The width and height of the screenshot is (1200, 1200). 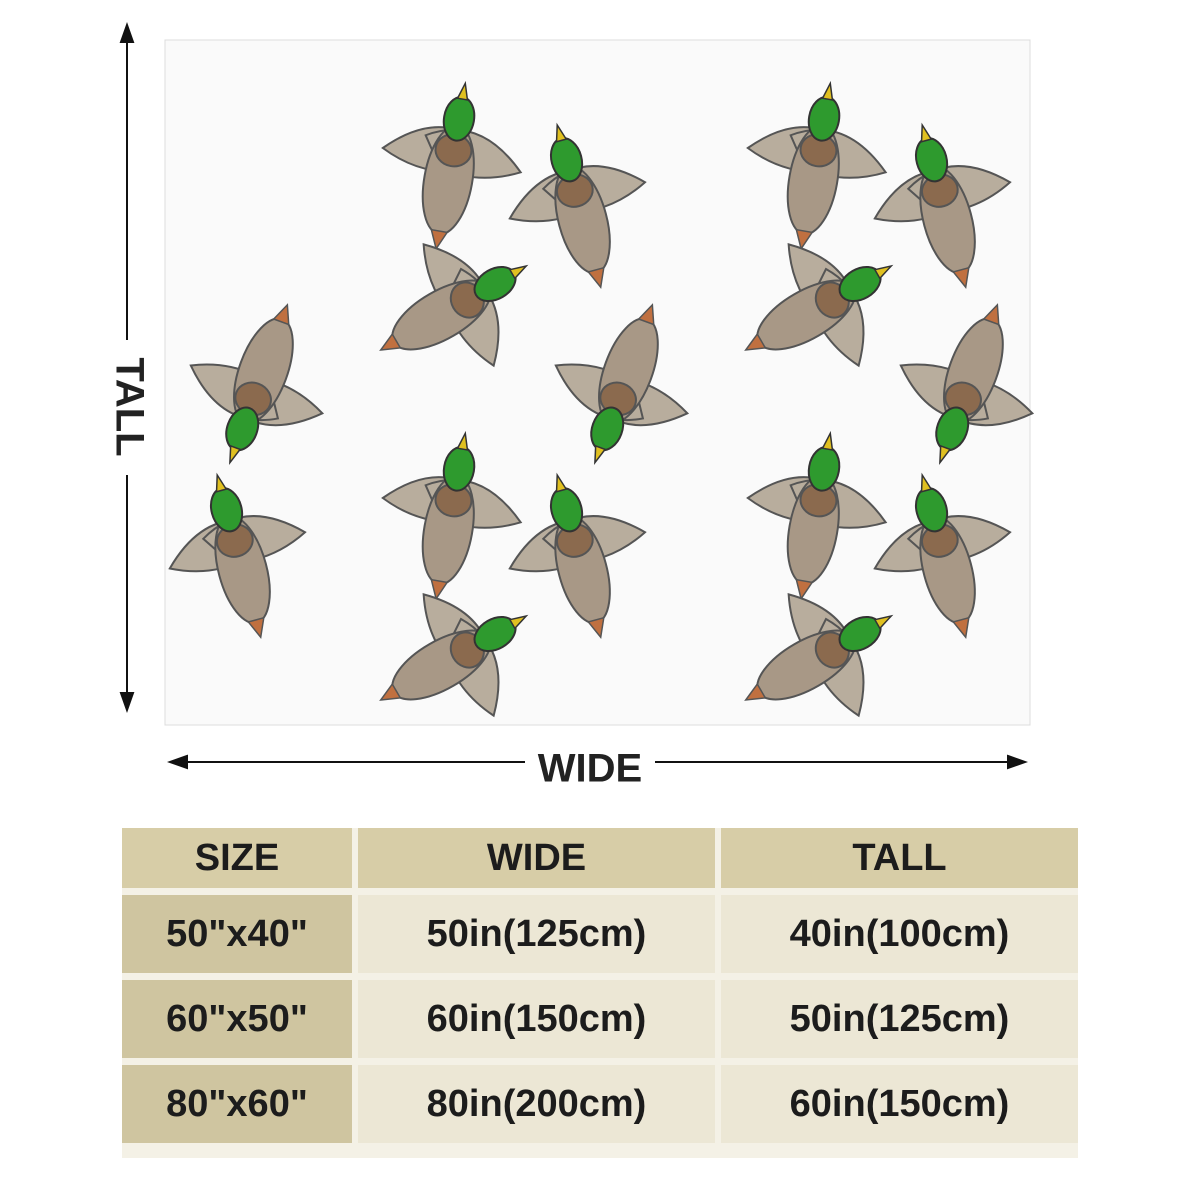 I want to click on header-cell: SIZE, so click(x=237, y=858).